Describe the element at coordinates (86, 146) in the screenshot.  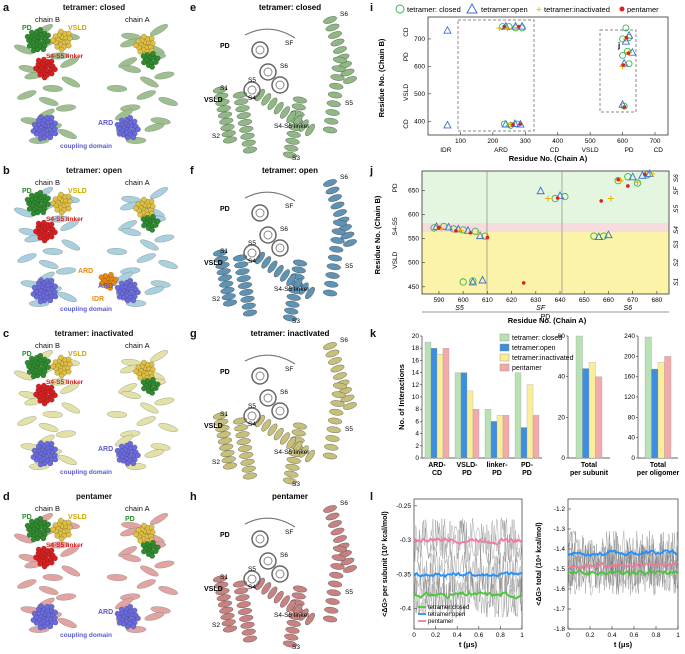
I see `panel-a-label-coupling: coupling domain` at that location.